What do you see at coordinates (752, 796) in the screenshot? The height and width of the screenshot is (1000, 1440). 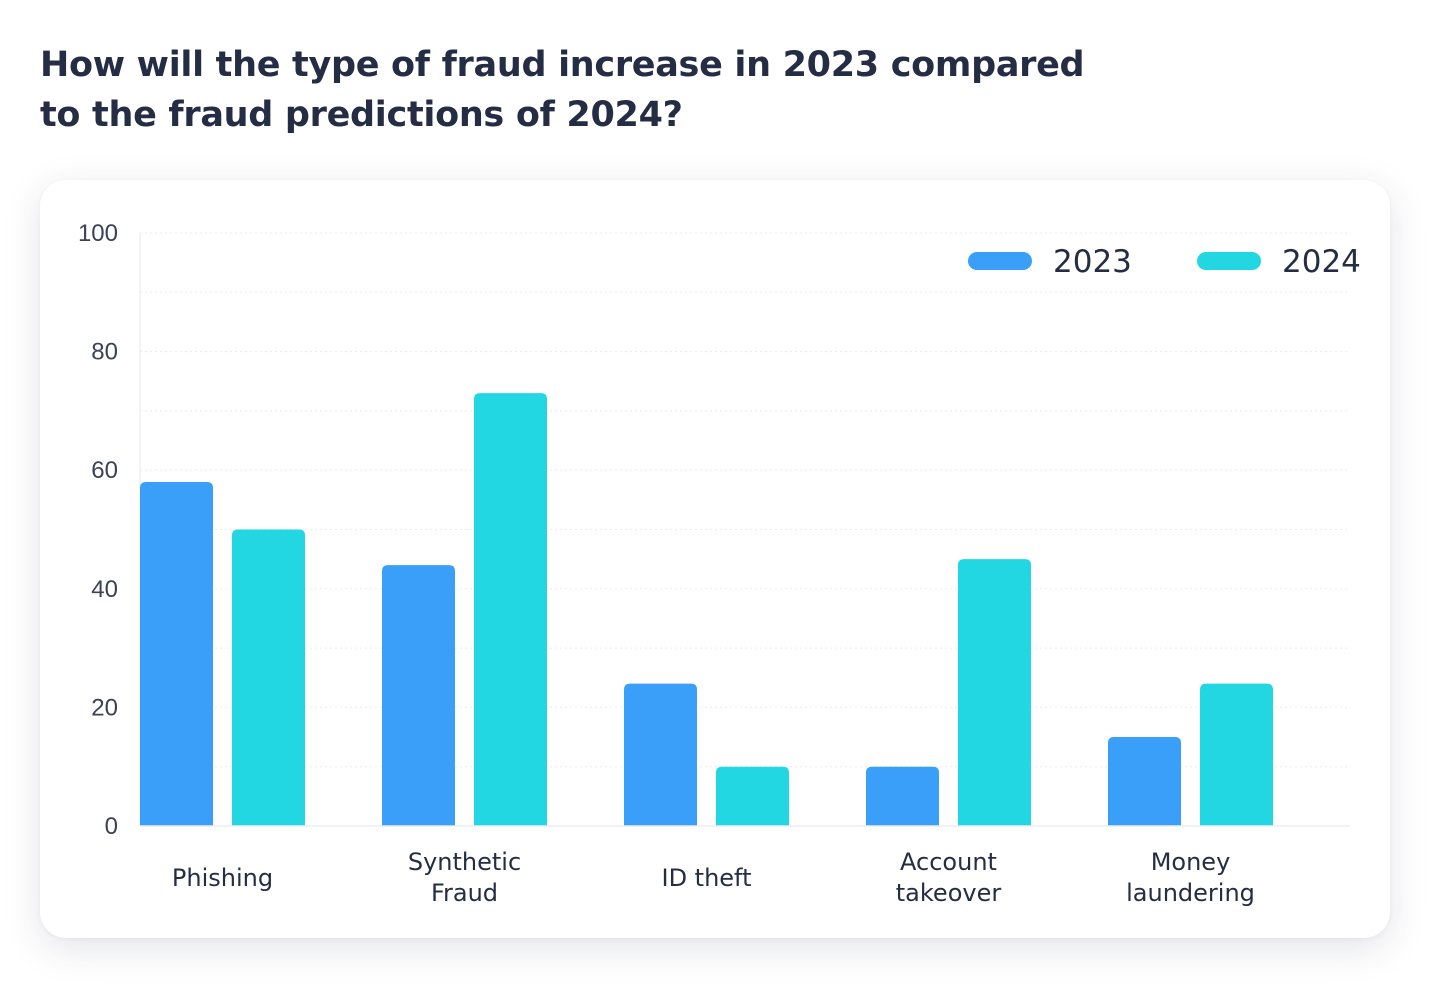 I see `bar-2024-id-theft` at bounding box center [752, 796].